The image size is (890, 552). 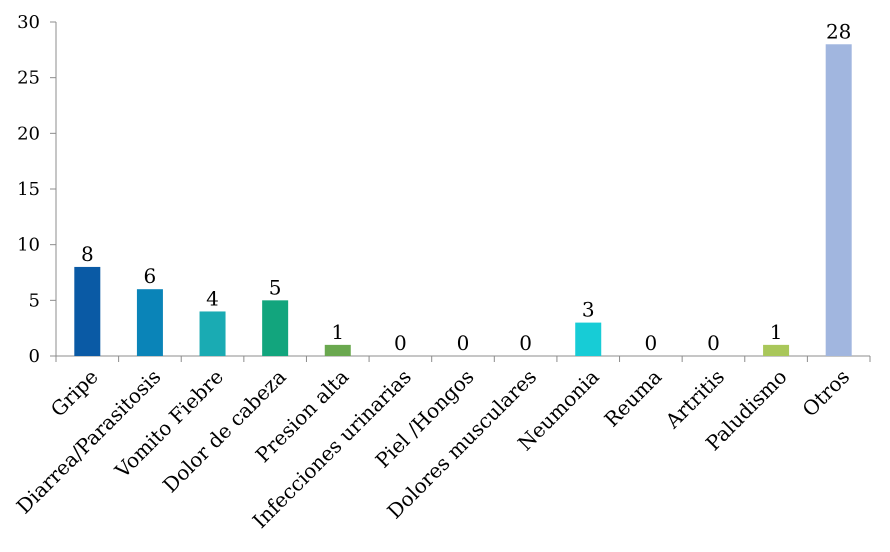 I want to click on y-tick-label: 25, so click(x=28, y=78).